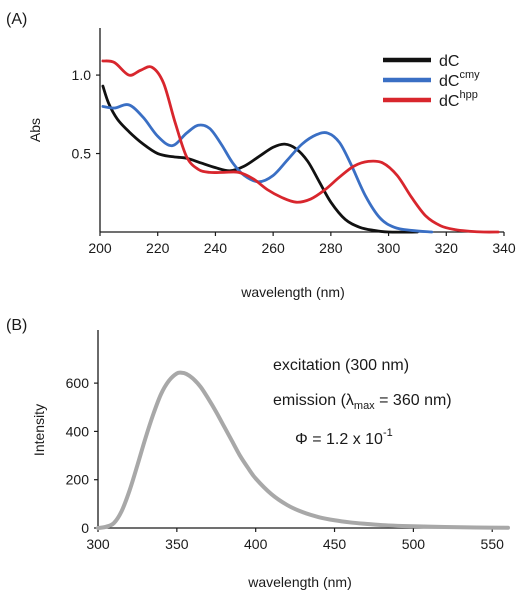  I want to click on panel-a-y-axis-label: Abs, so click(35, 130).